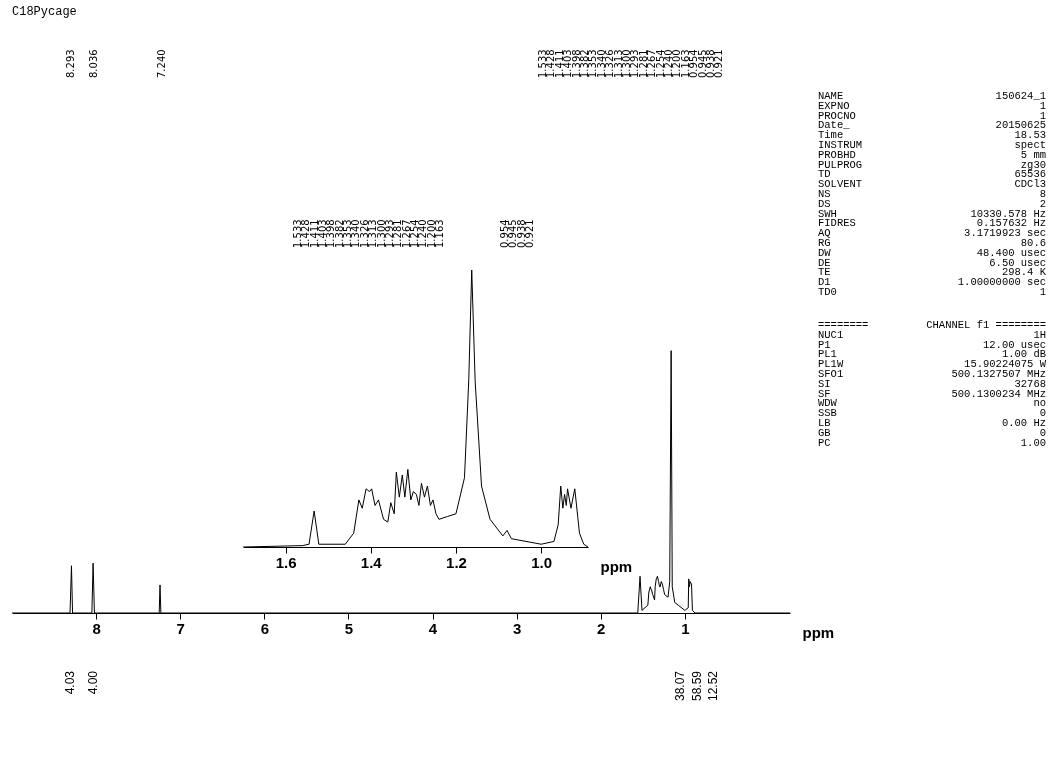 The width and height of the screenshot is (1053, 765). What do you see at coordinates (44, 12) in the screenshot?
I see `chart-title: C18Pycage` at bounding box center [44, 12].